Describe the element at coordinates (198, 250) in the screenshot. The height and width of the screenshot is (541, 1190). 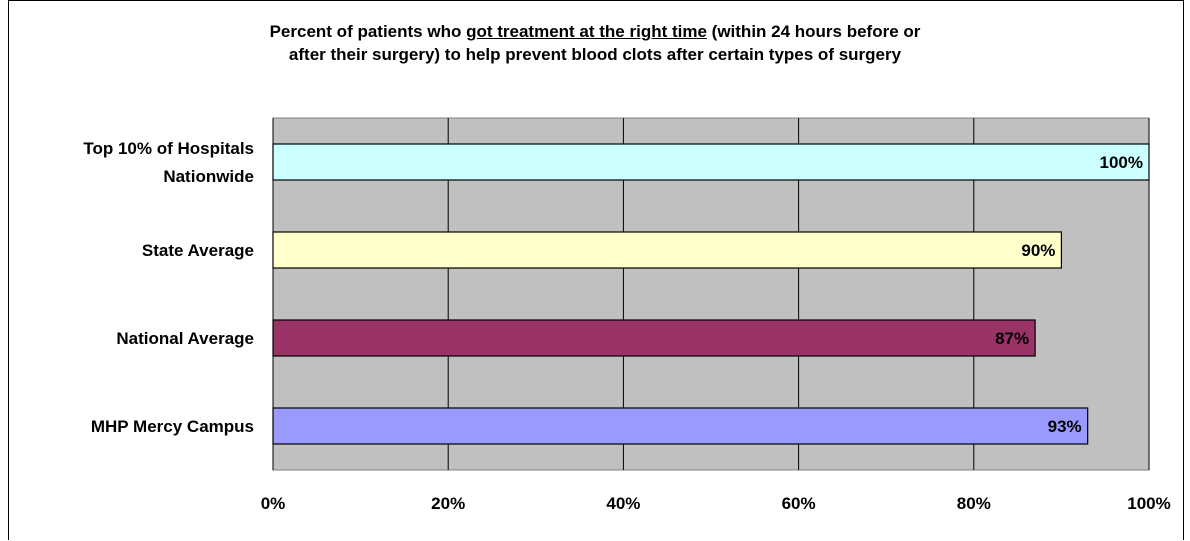
I see `category-label: State Average` at that location.